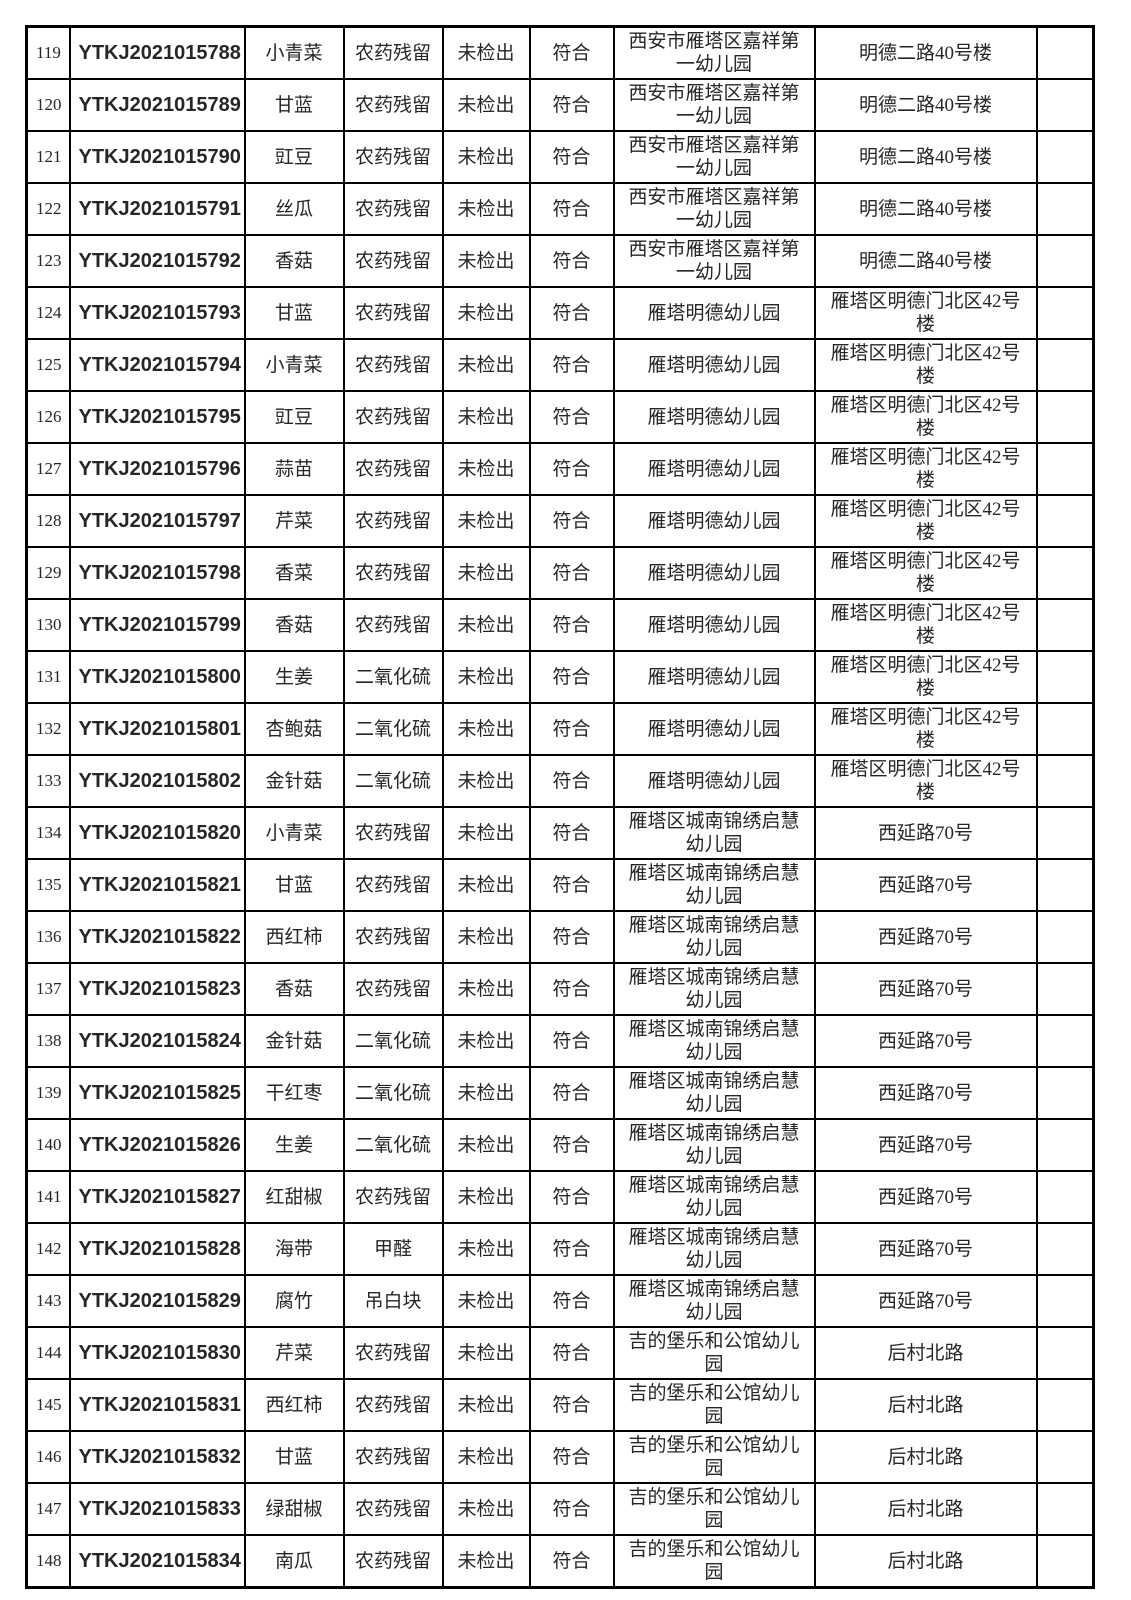  What do you see at coordinates (393, 1301) in the screenshot?
I see `cell-test-item: 吊白块` at bounding box center [393, 1301].